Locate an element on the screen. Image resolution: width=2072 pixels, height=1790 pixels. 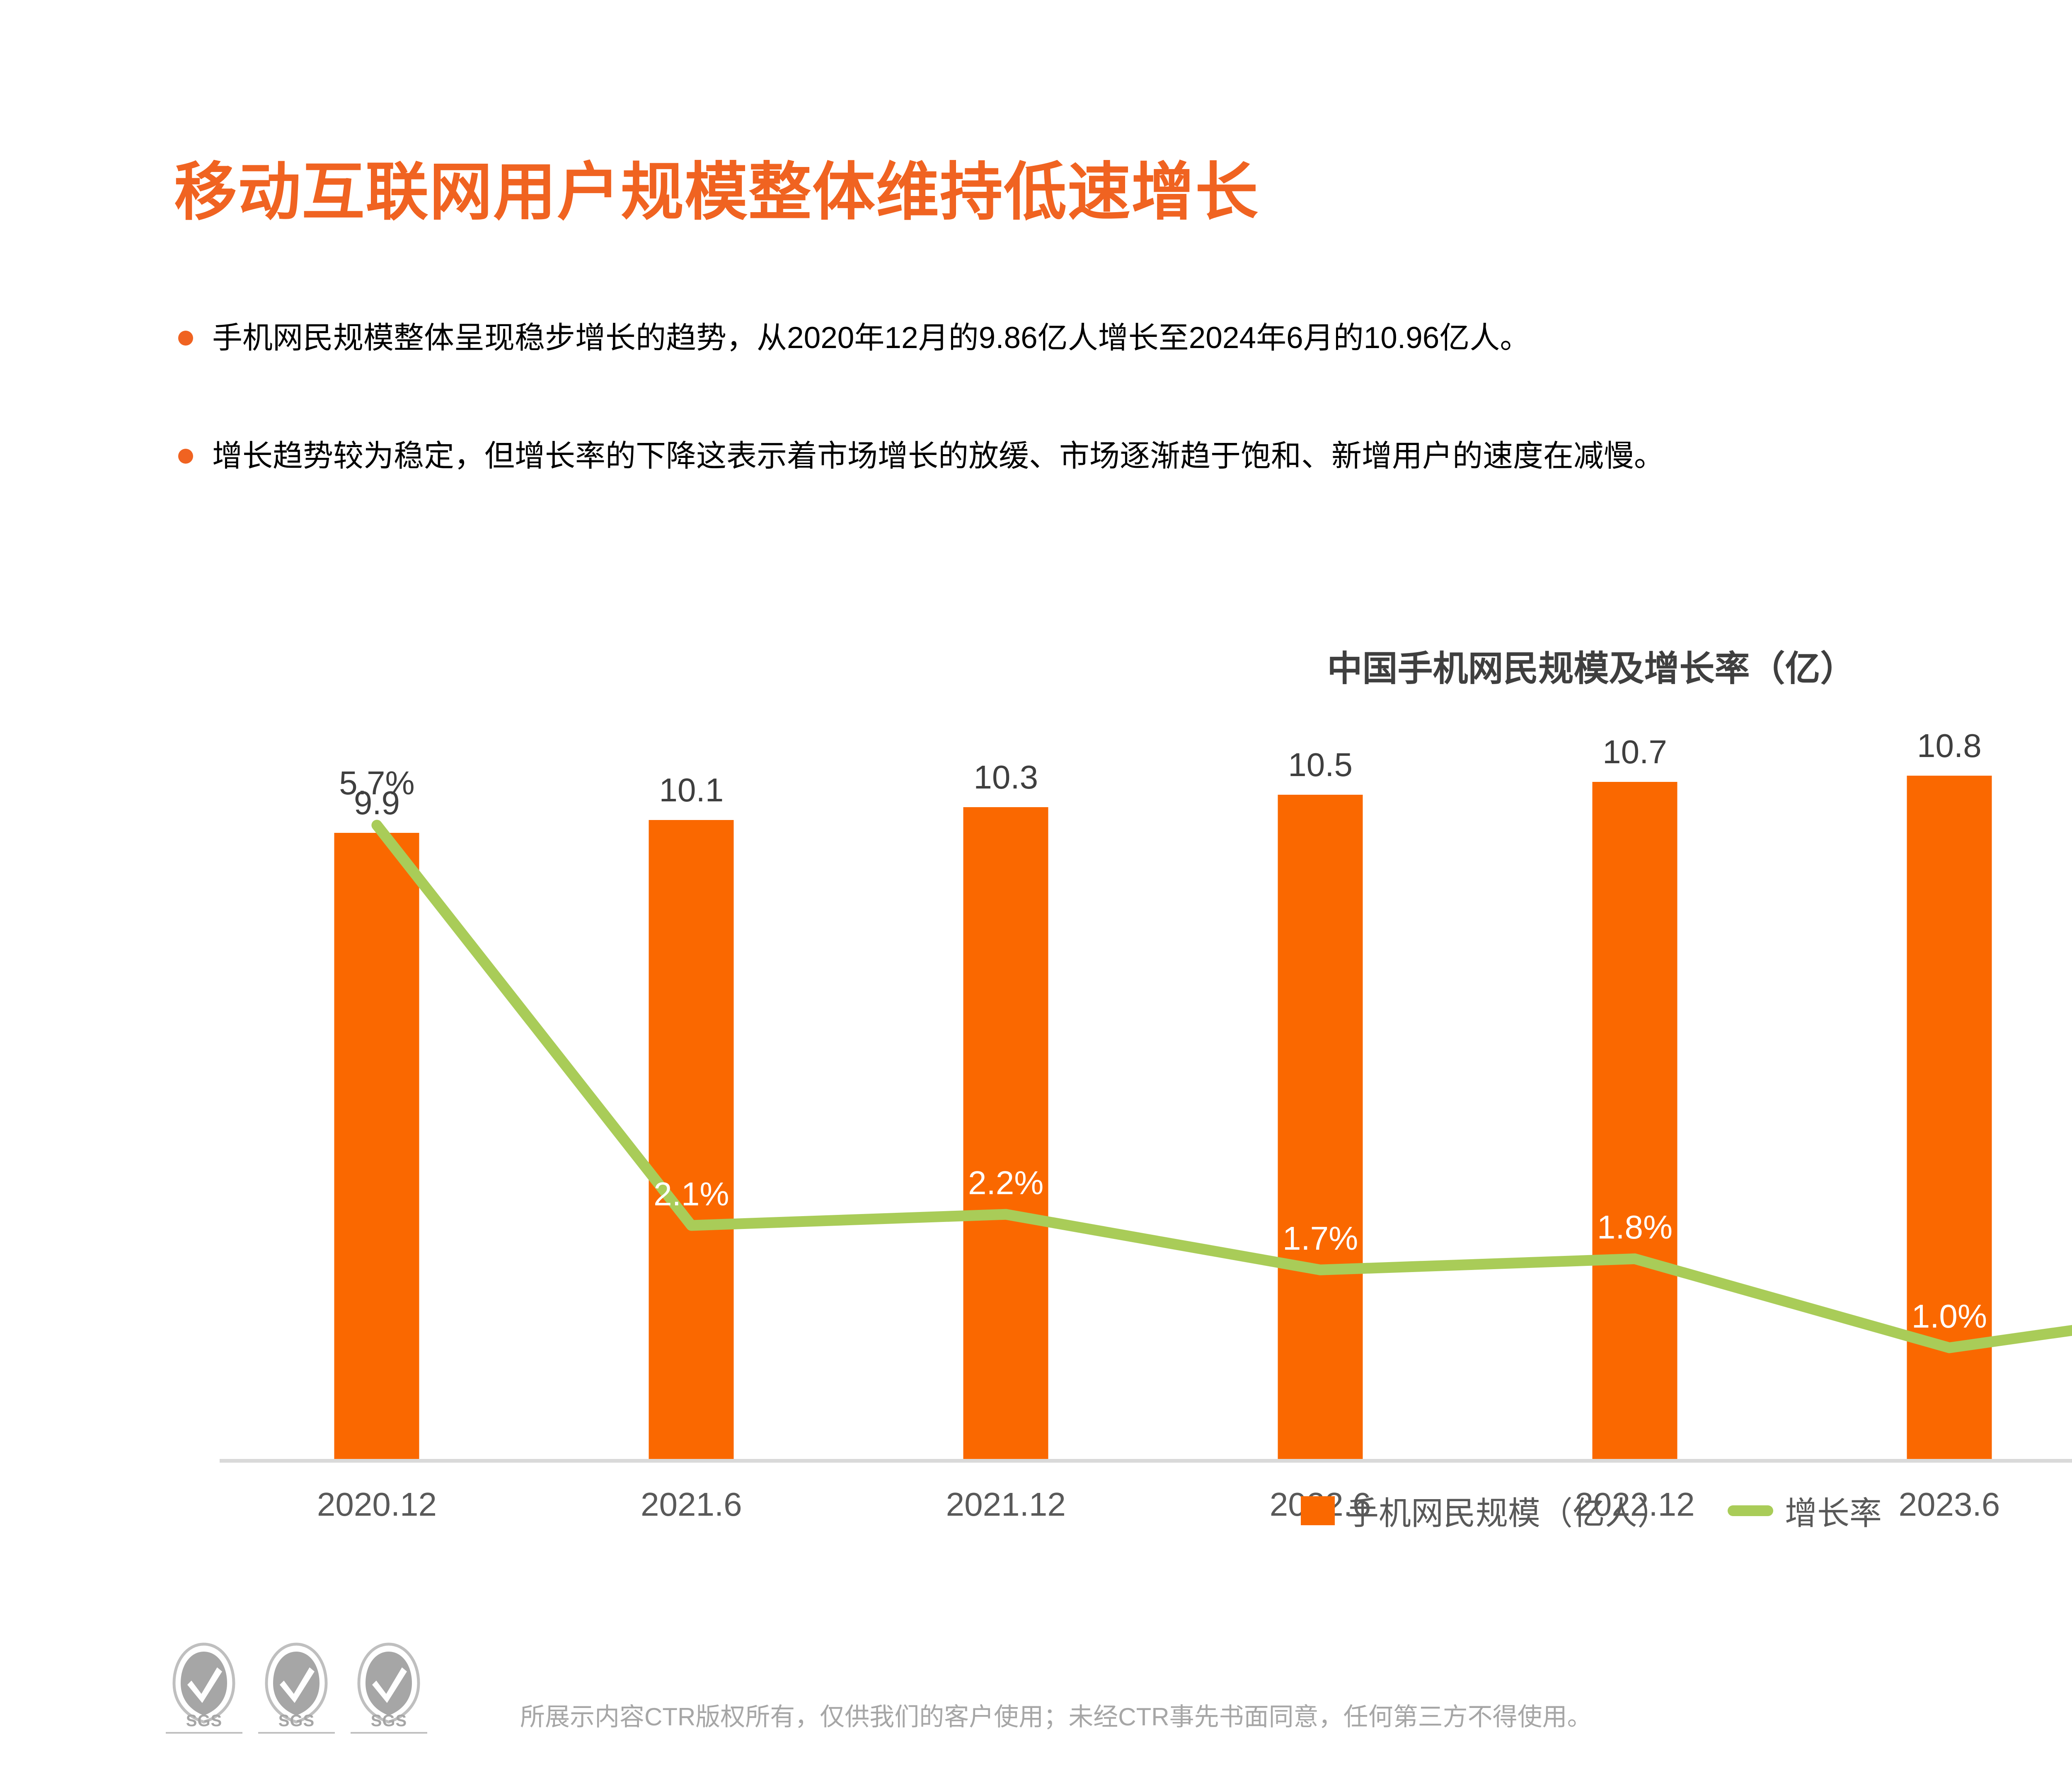
legend-item-line: 增长率 is located at coordinates (1805, 1511).